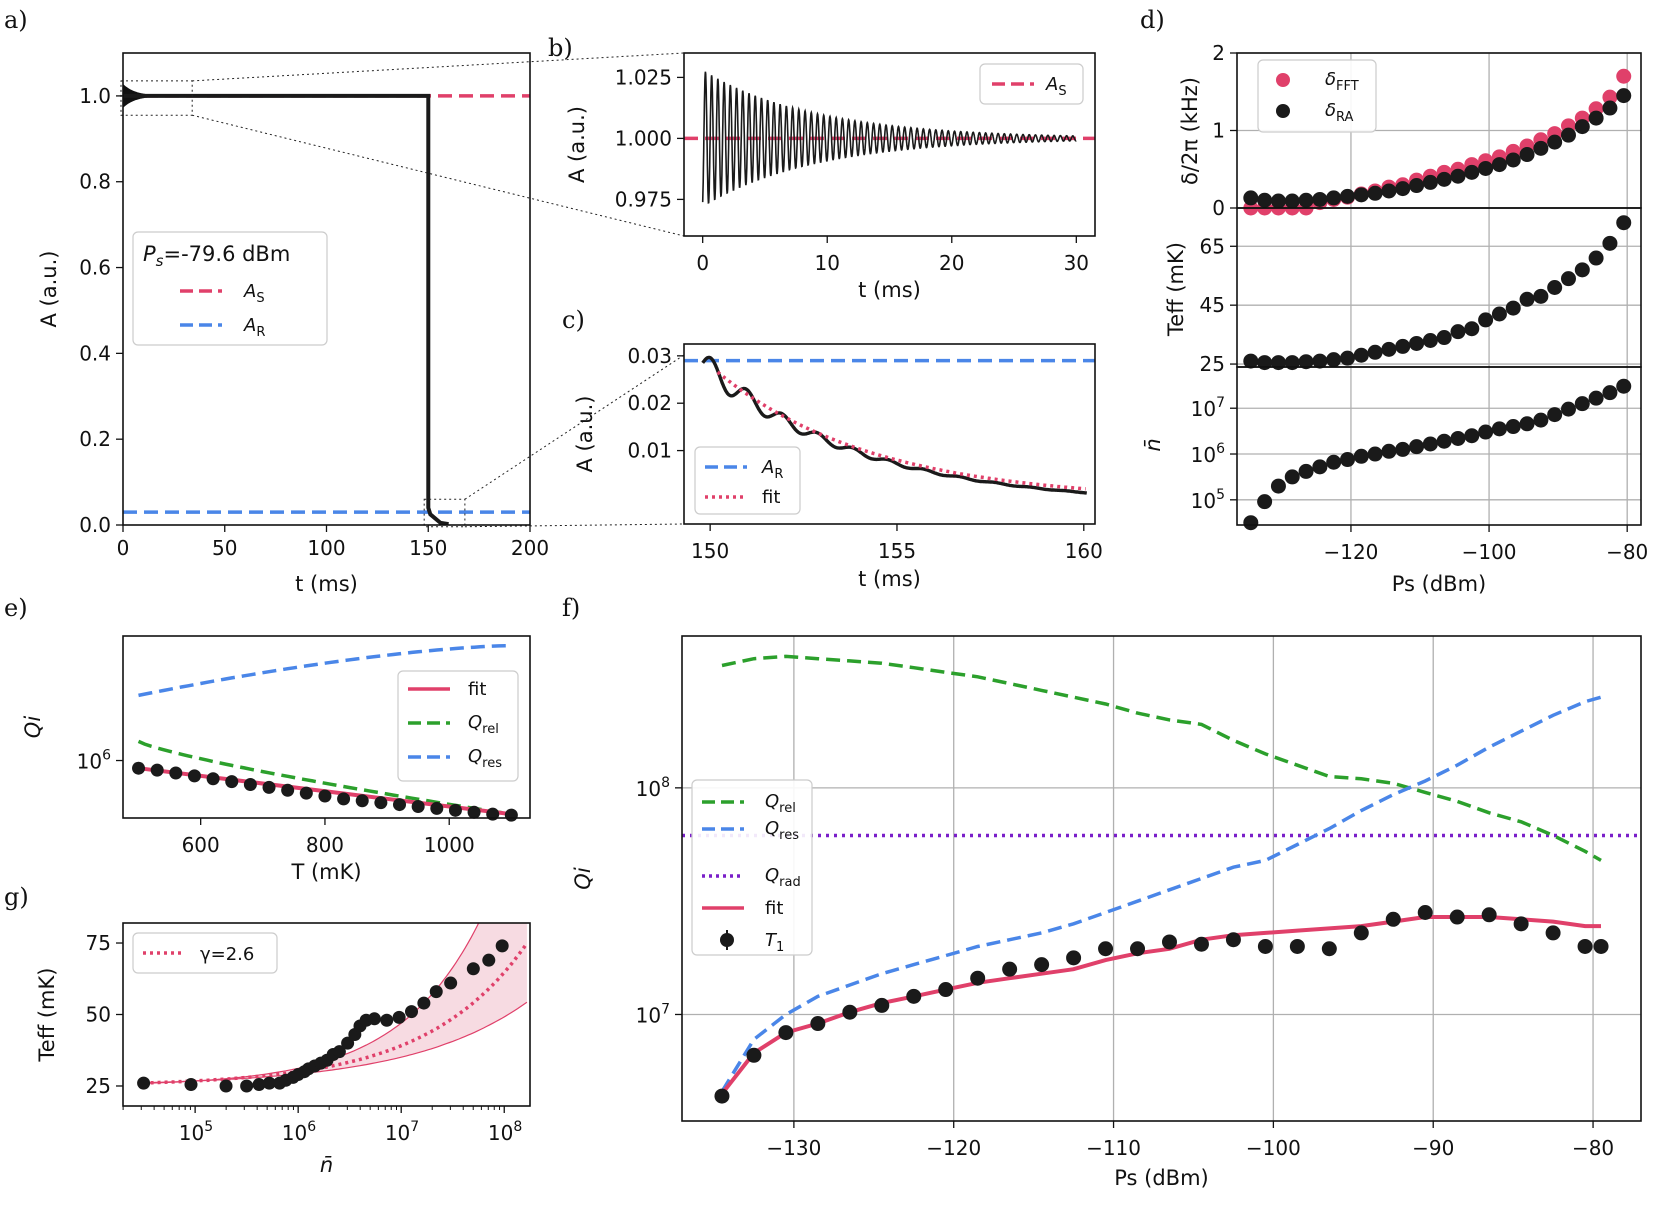 This screenshot has width=1661, height=1206. Describe the element at coordinates (227, 954) in the screenshot. I see `g-legend-gamma-label: γ=2.6` at that location.